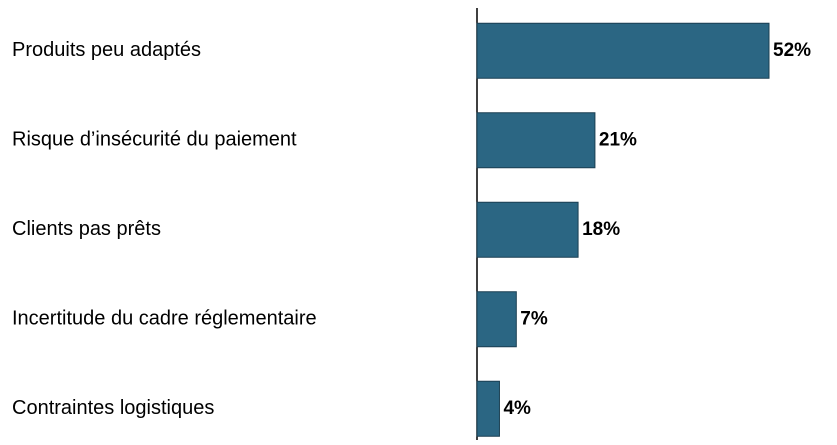  Describe the element at coordinates (517, 408) in the screenshot. I see `data-label: 4%` at that location.